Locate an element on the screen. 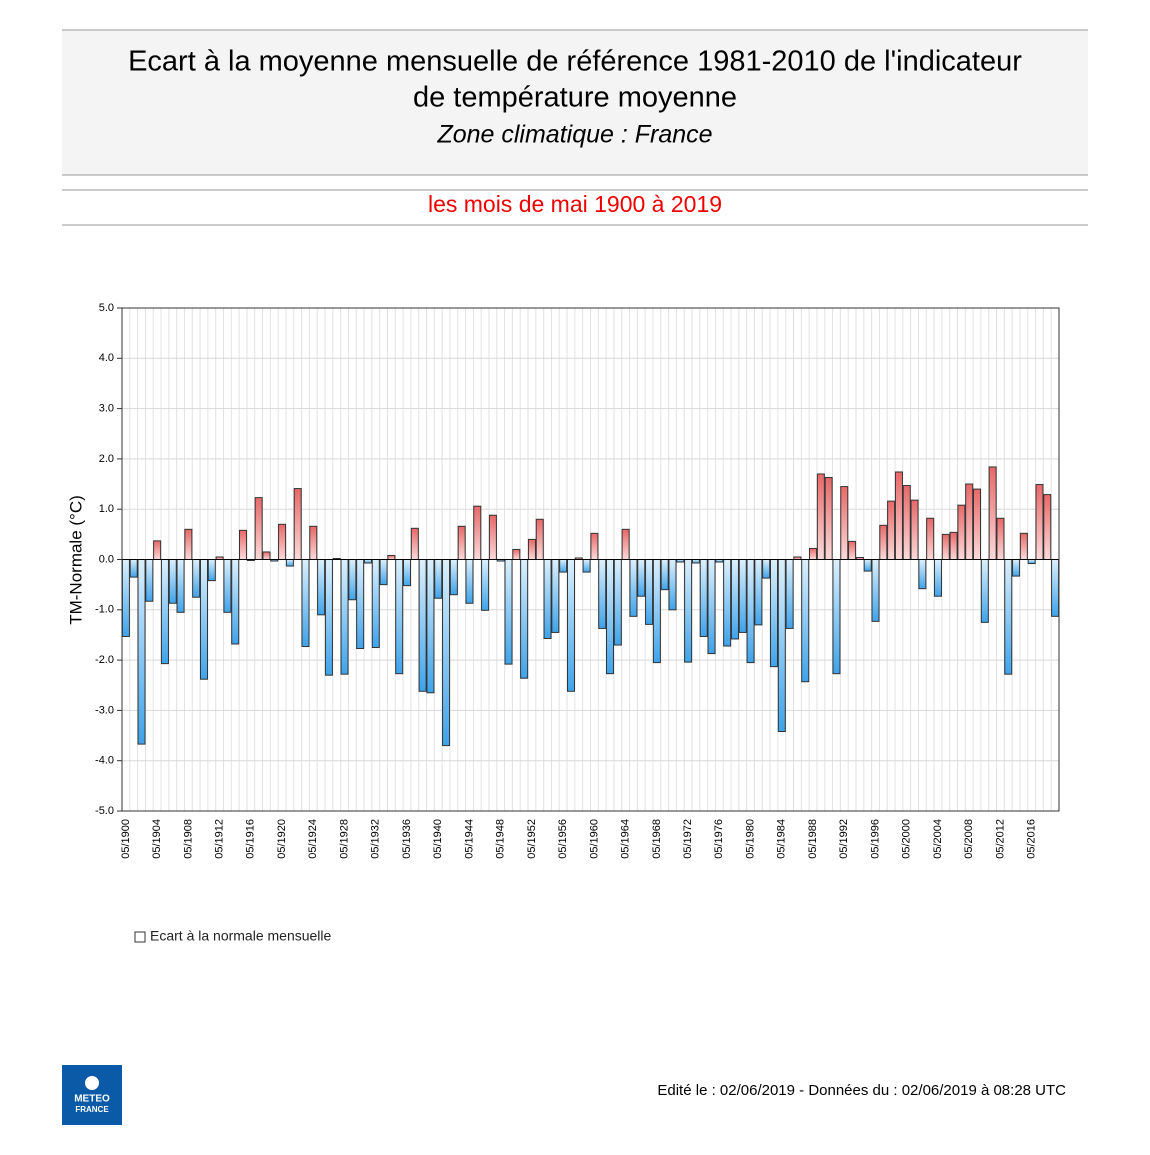 This screenshot has width=1150, height=1155. x-tick-label: 05/1980 is located at coordinates (750, 839).